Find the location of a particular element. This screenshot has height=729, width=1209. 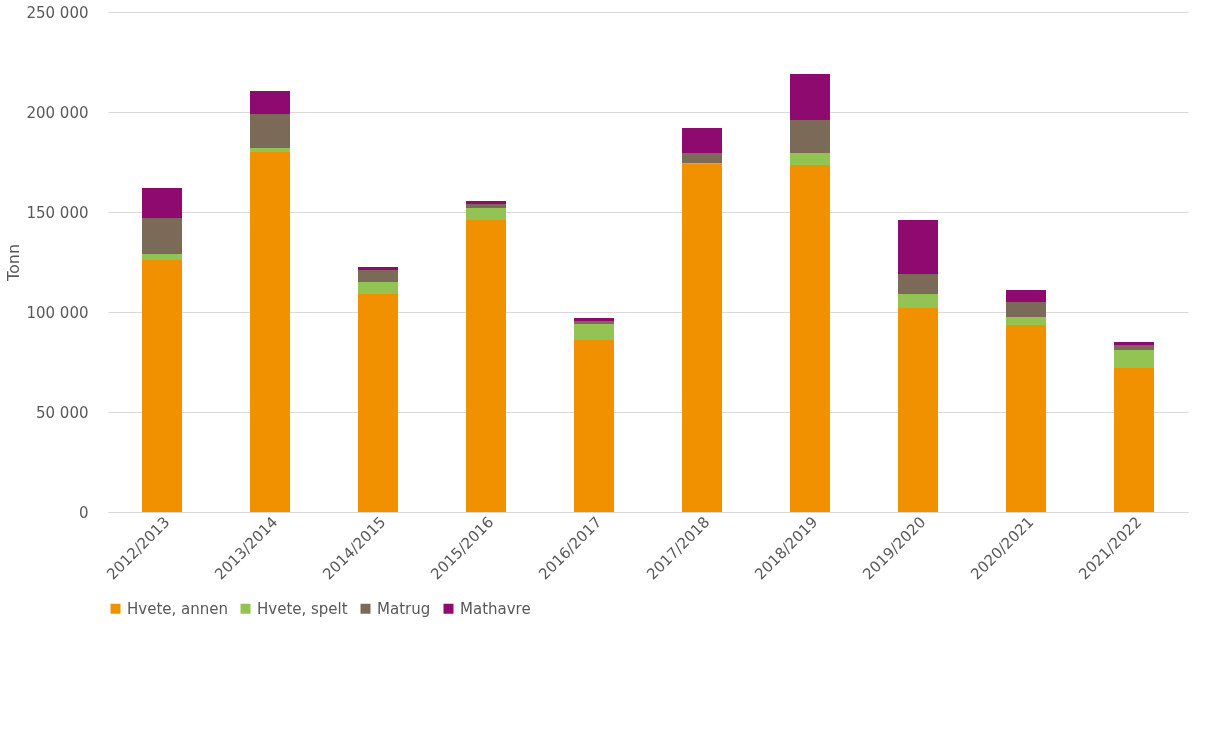

legend-label: Hvete, spelt is located at coordinates (302, 608).